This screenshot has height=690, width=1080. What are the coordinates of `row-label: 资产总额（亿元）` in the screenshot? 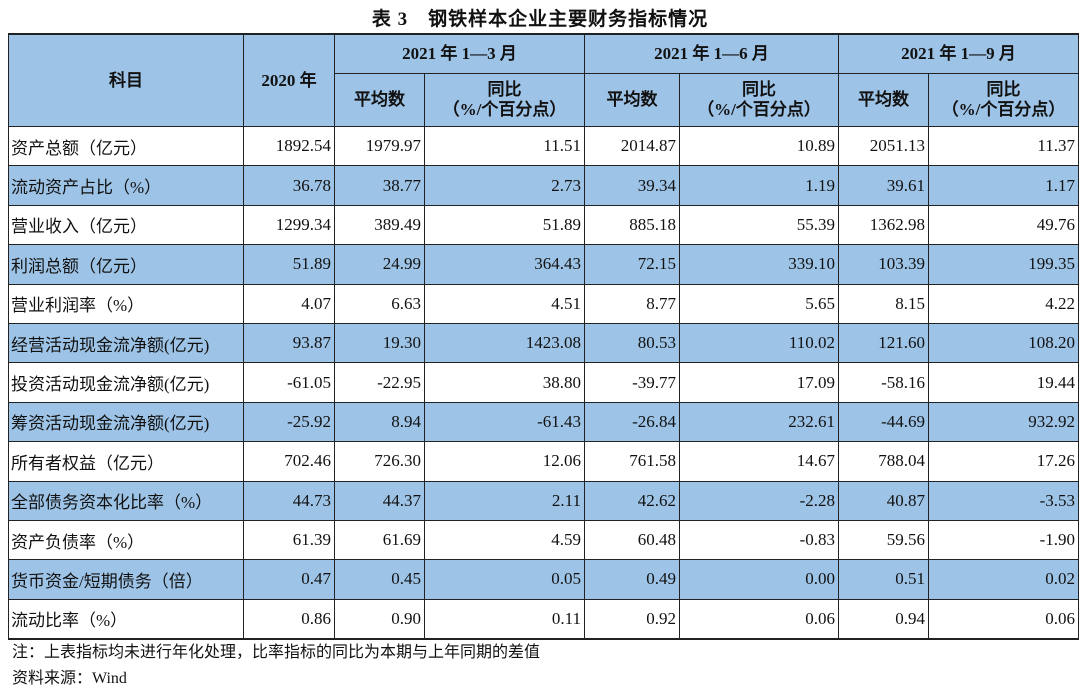 It's located at (126, 146).